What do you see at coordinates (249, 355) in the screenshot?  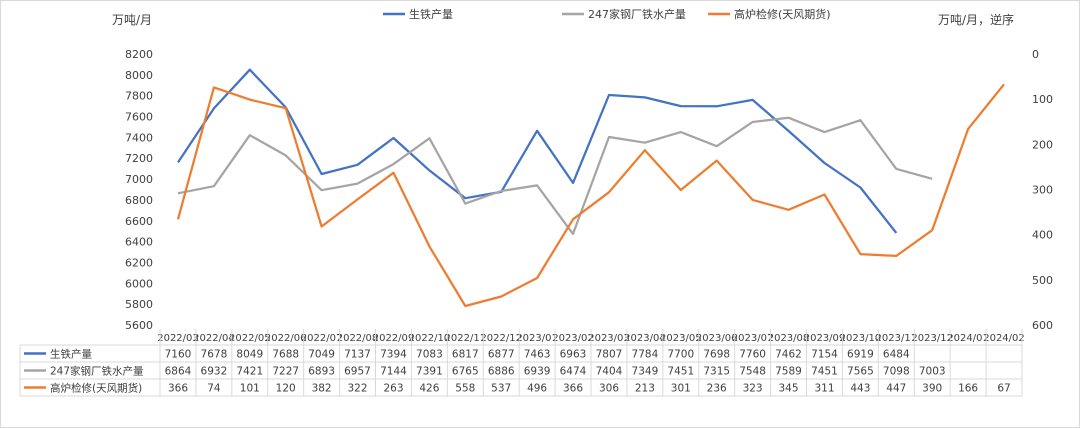 I see `table-cell-value: 8049` at bounding box center [249, 355].